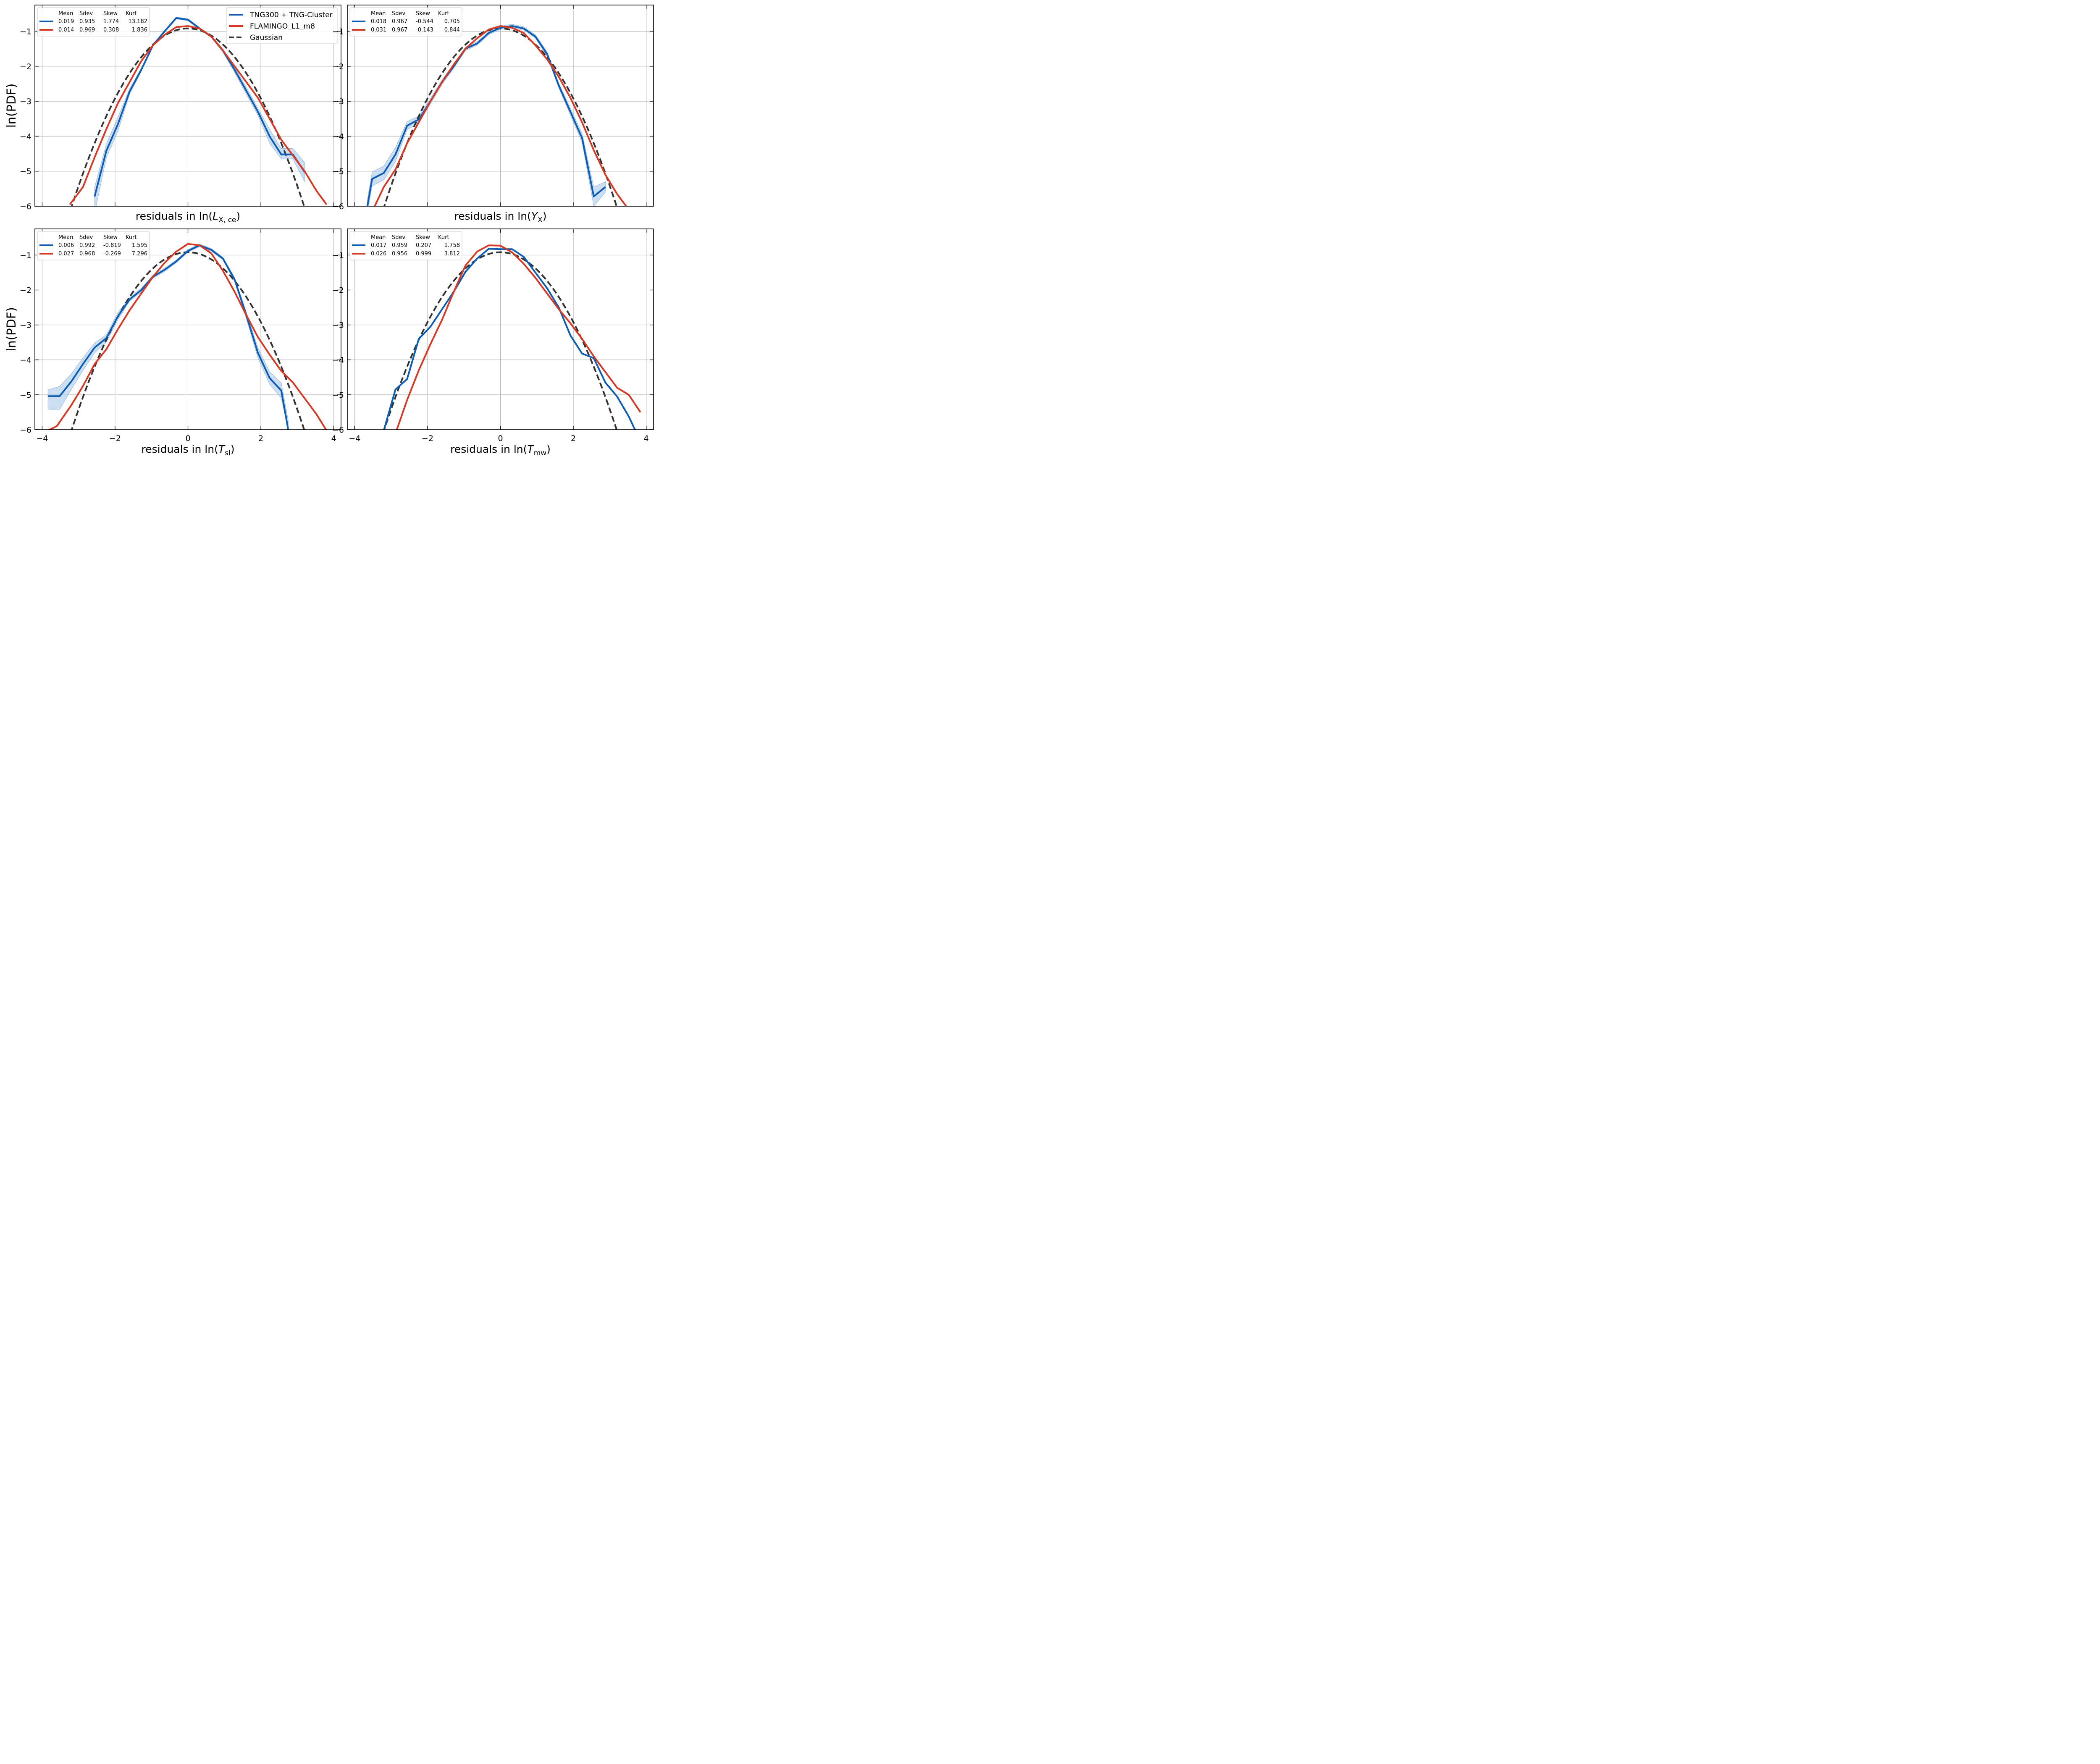 Image resolution: width=2100 pixels, height=1764 pixels. I want to click on legend-label: TNG300 + TNG-Cluster, so click(291, 15).